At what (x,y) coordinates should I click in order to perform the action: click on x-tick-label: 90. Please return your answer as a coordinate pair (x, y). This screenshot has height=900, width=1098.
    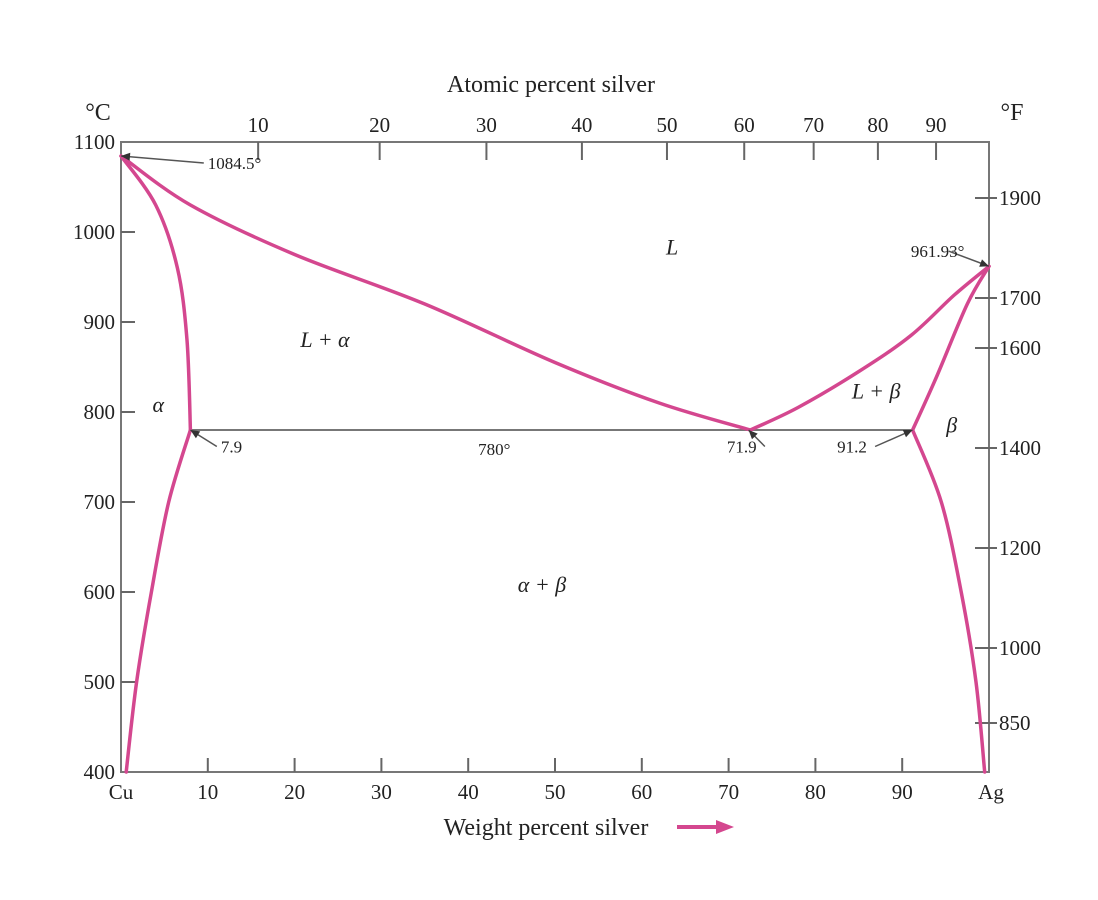
    Looking at the image, I should click on (902, 792).